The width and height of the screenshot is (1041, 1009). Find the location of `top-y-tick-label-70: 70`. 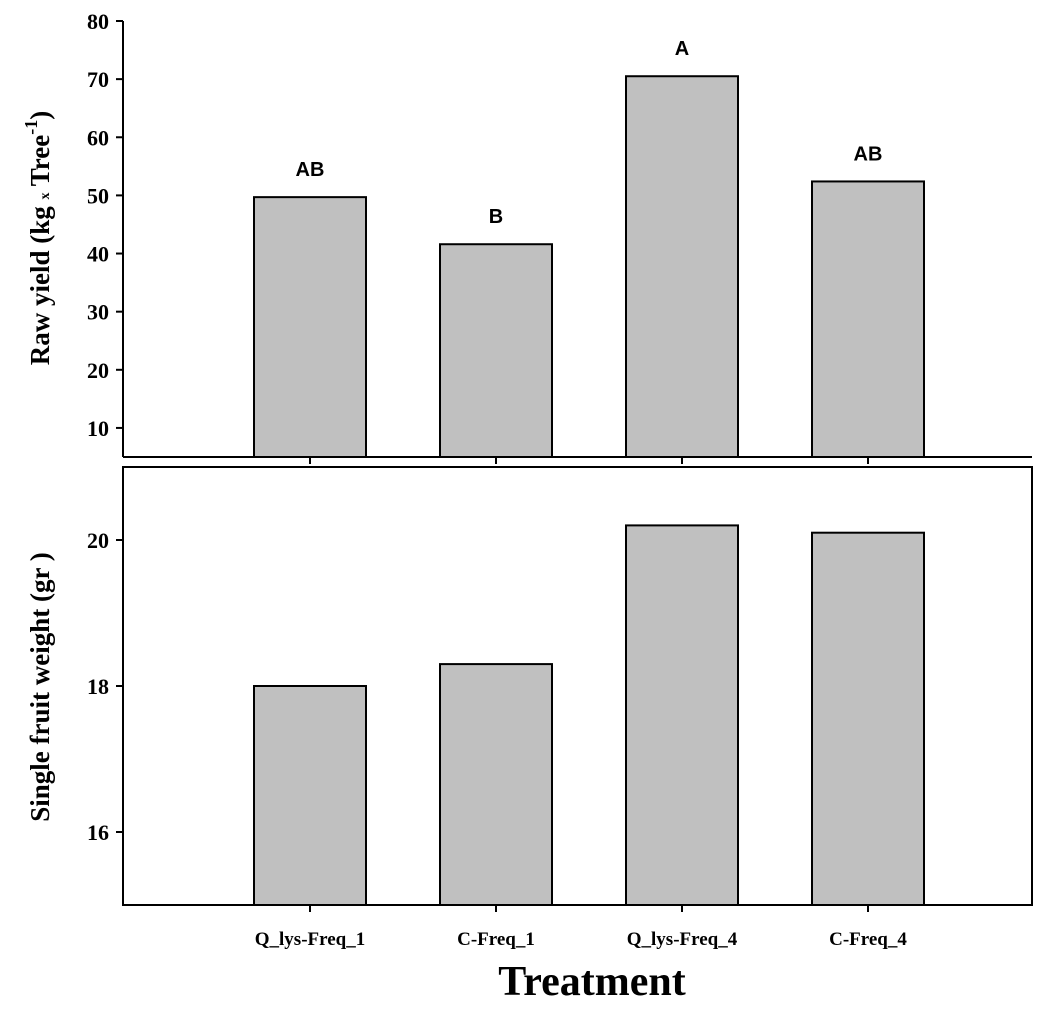

top-y-tick-label-70: 70 is located at coordinates (98, 79).